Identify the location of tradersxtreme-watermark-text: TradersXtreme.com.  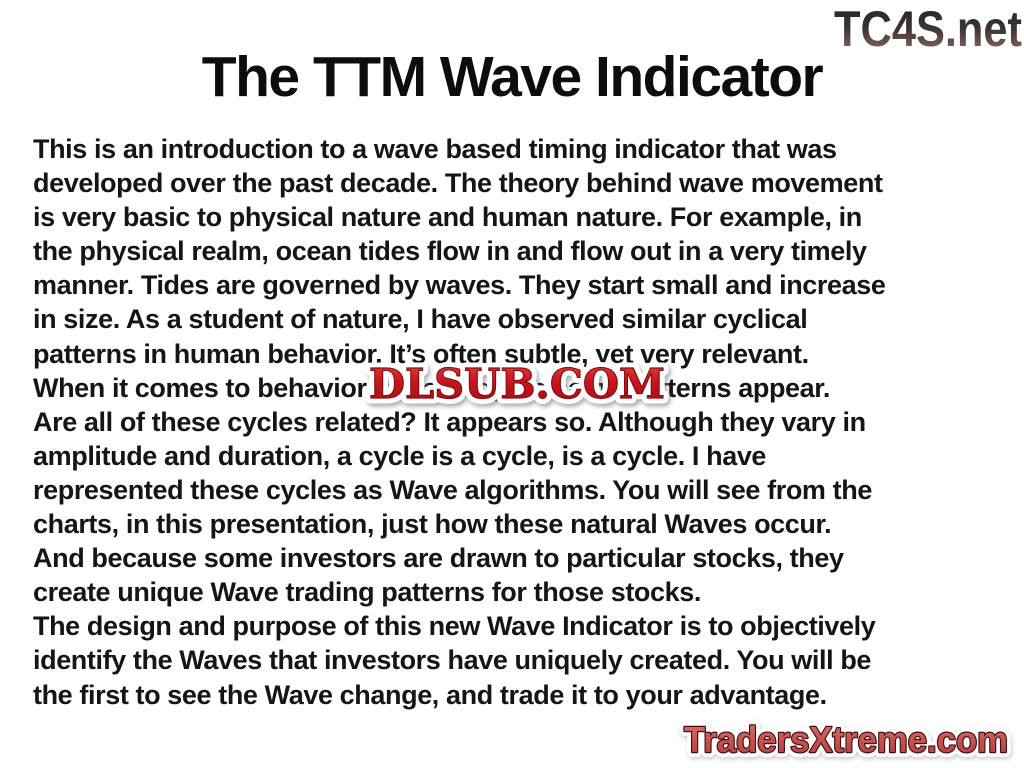
(846, 739).